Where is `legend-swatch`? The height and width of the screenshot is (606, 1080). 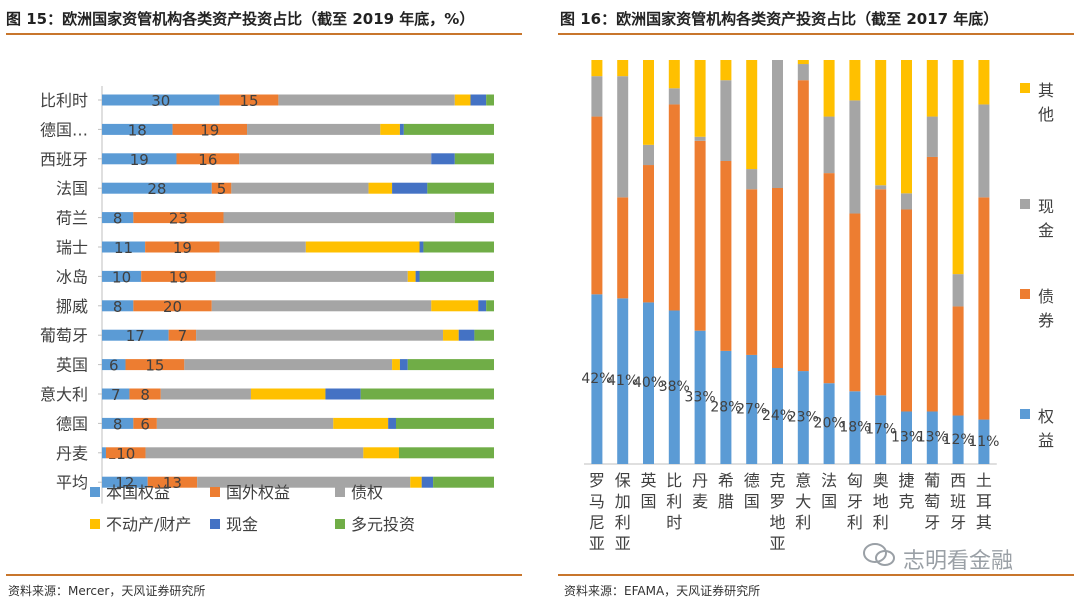 legend-swatch is located at coordinates (1025, 294).